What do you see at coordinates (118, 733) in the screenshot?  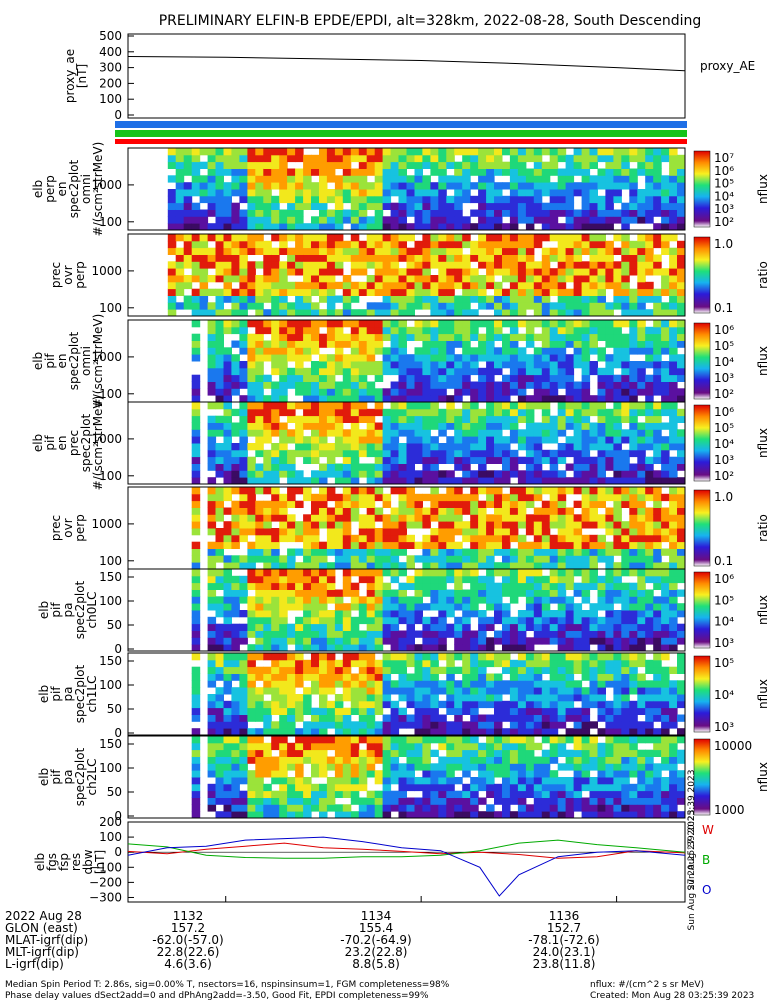 I see `y-tick-label: 0` at bounding box center [118, 733].